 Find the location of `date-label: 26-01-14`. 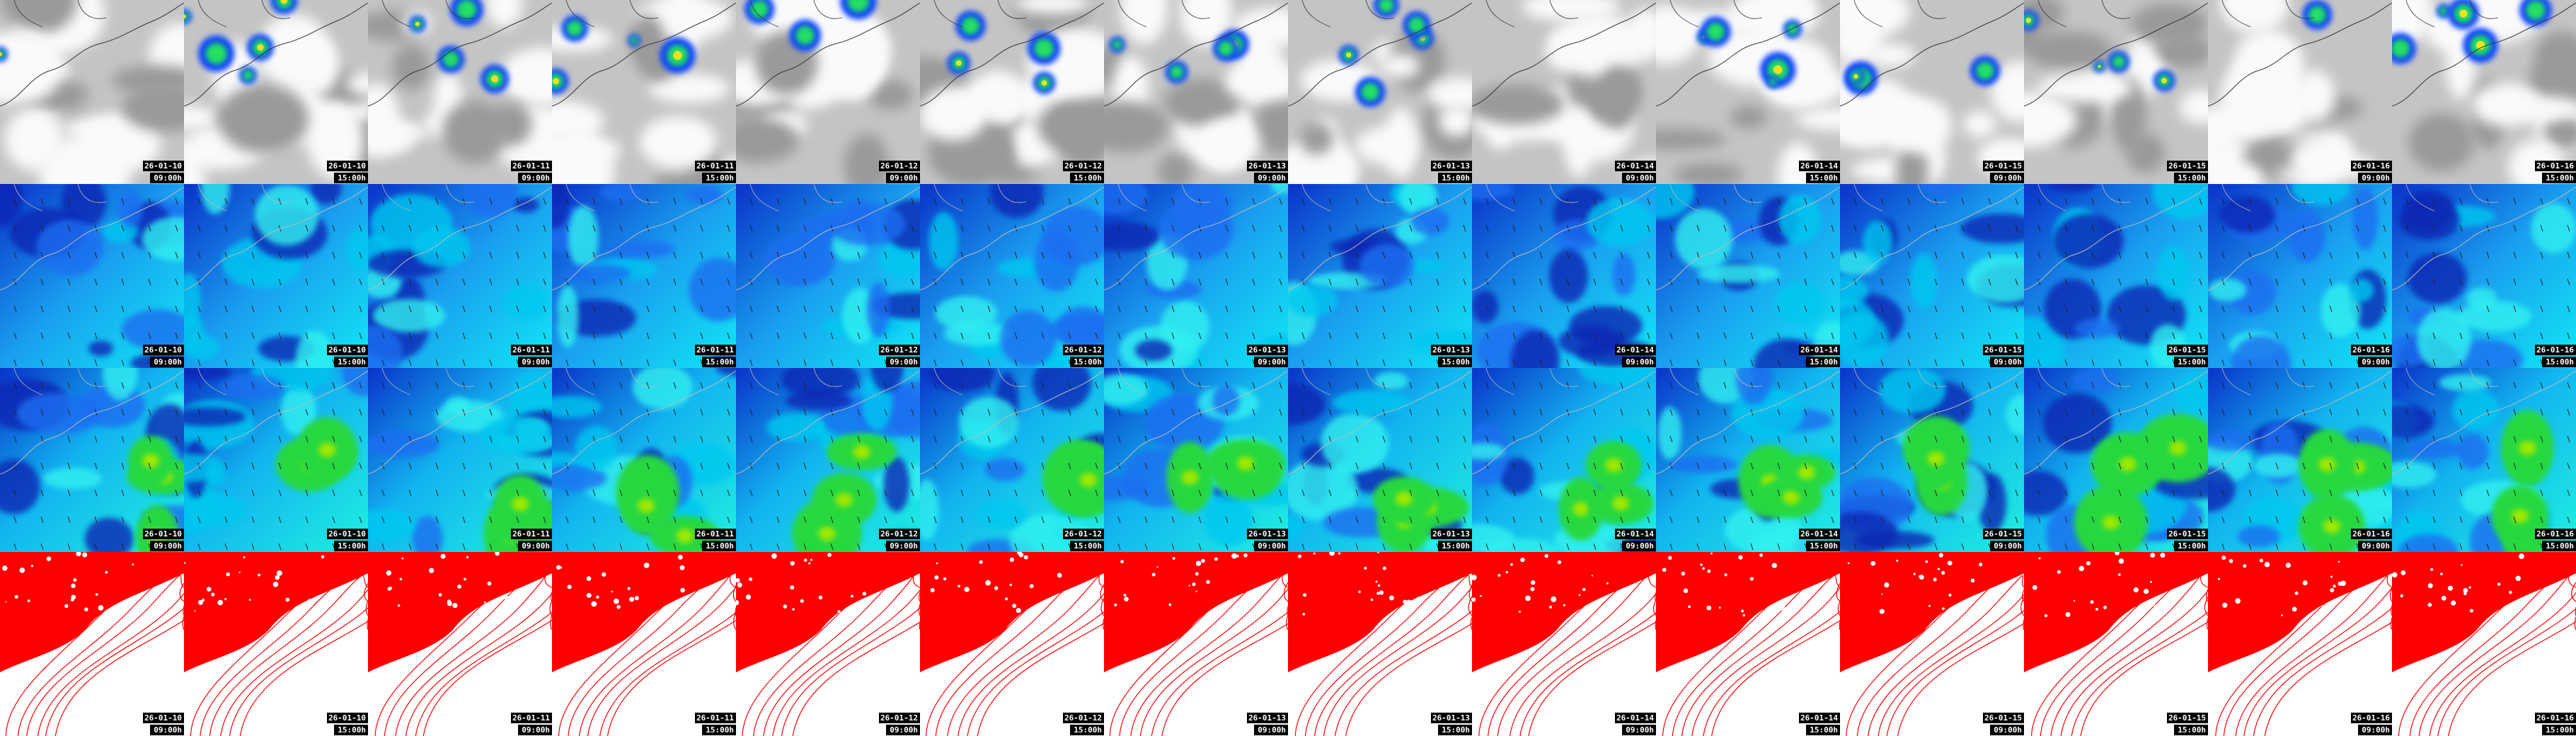

date-label: 26-01-14 is located at coordinates (1819, 534).